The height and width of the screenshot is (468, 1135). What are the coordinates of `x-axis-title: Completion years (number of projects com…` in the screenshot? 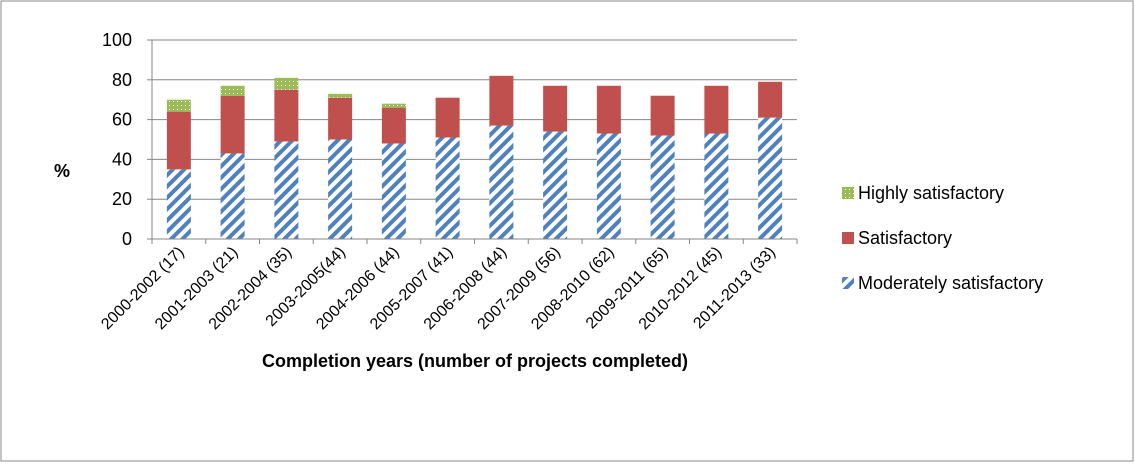 It's located at (475, 361).